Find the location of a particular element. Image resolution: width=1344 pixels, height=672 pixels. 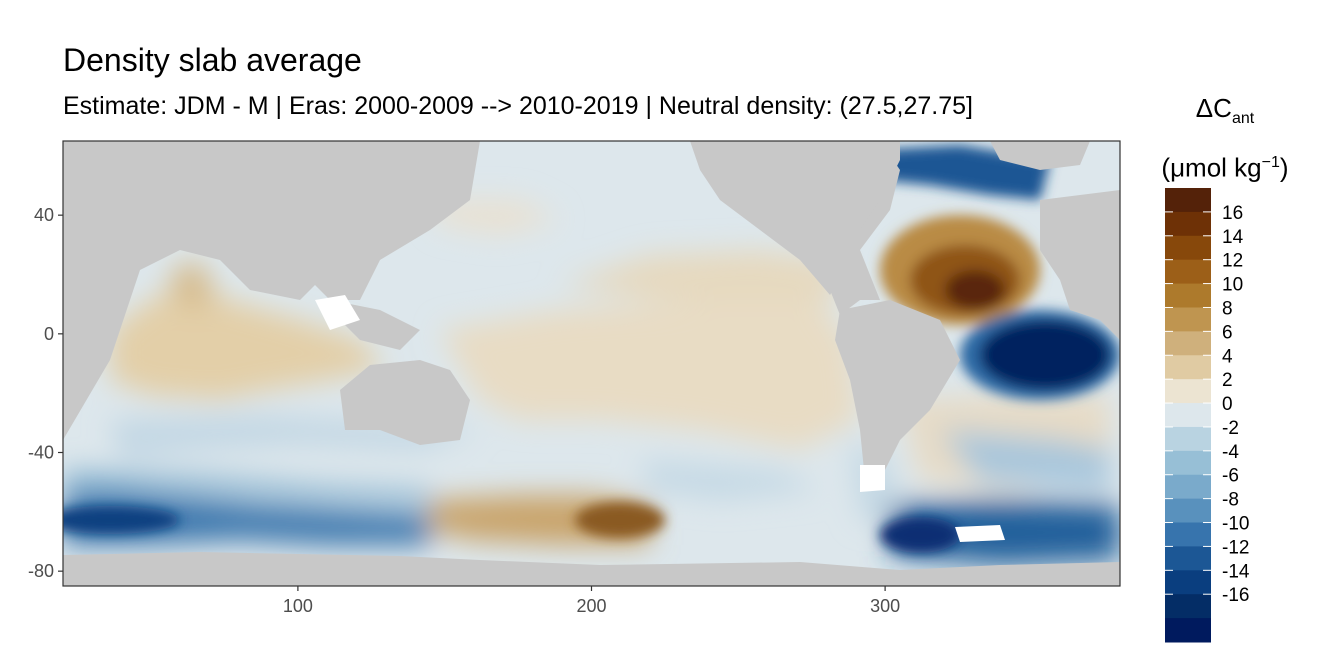

land-antarctica is located at coordinates (591, 569).